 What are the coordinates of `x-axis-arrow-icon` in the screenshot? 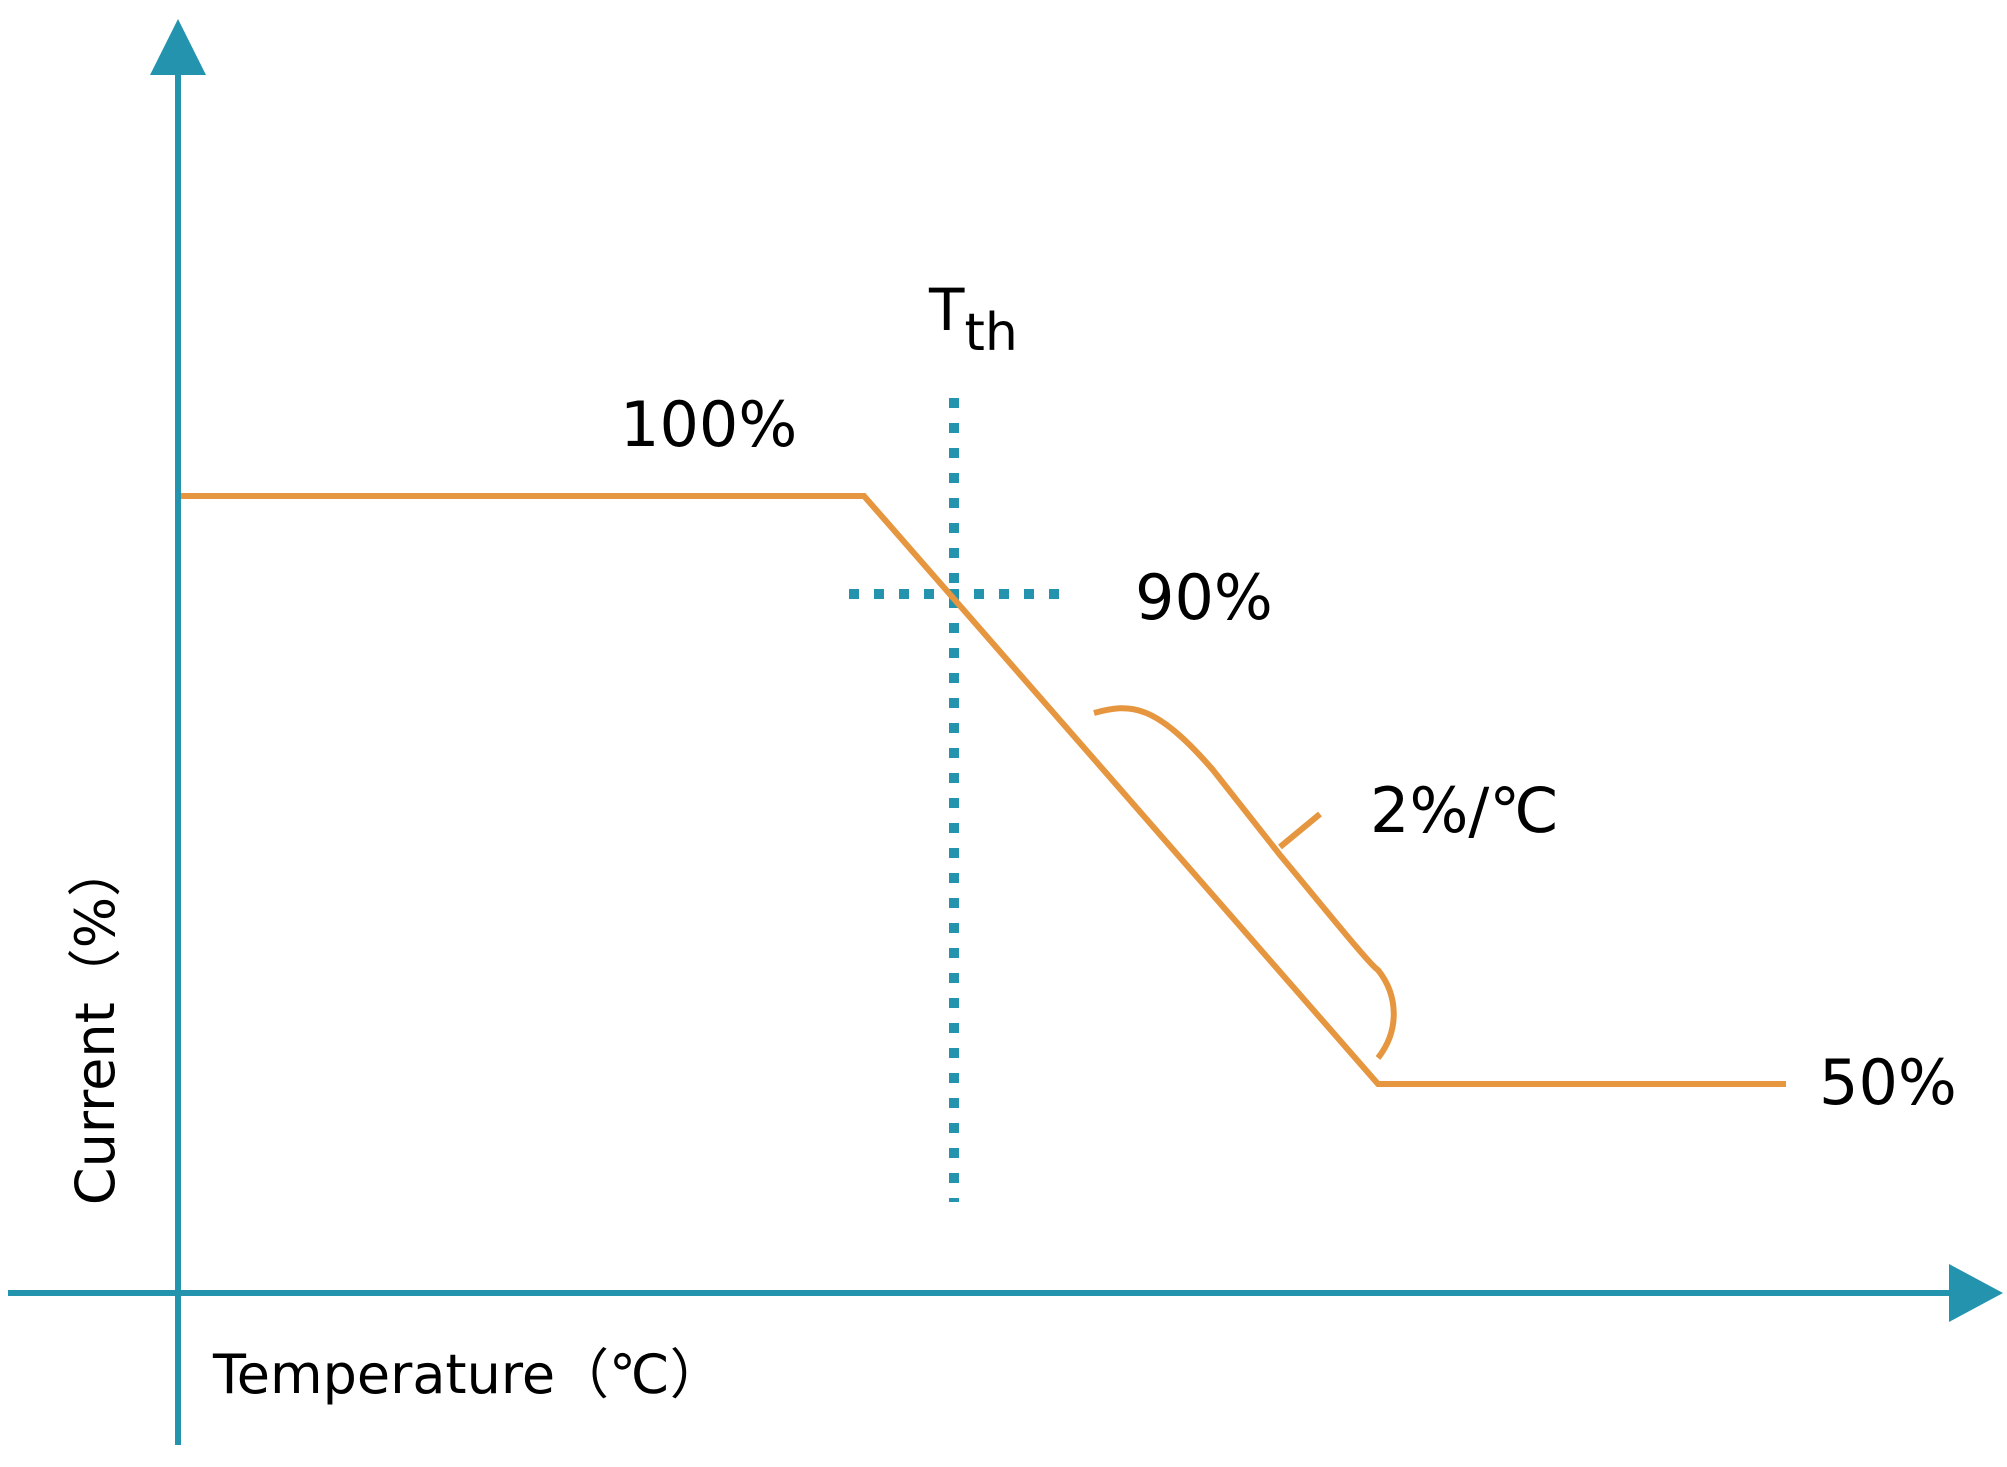 It's located at (1976, 1293).